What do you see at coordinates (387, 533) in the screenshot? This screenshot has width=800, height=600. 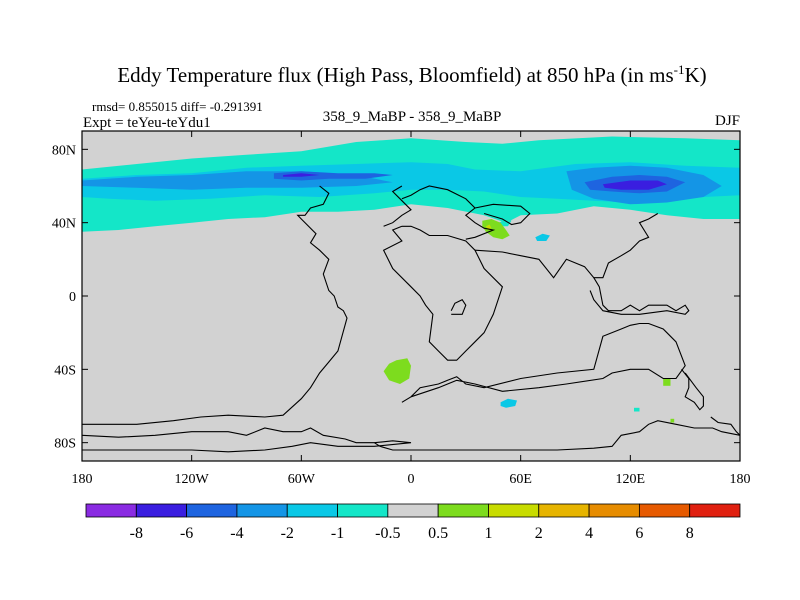 I see `colorbar-label-5: -0.5` at bounding box center [387, 533].